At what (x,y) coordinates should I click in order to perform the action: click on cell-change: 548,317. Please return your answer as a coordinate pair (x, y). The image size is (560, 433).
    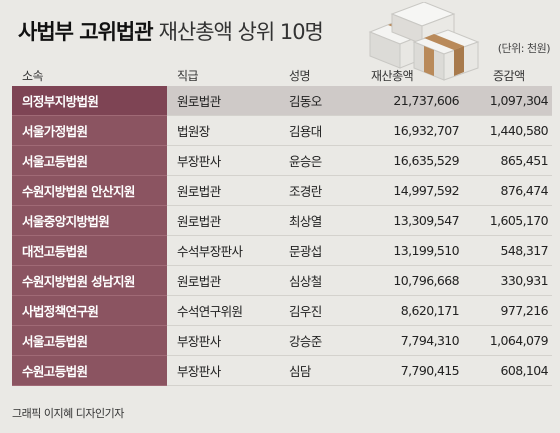
    Looking at the image, I should click on (508, 251).